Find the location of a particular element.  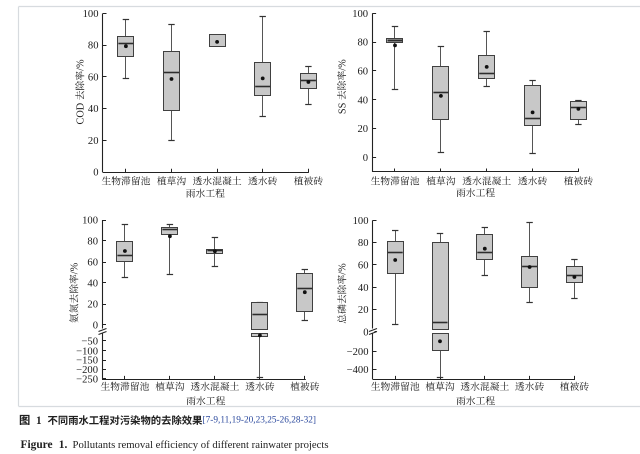

svg-text: −100 is located at coordinates (87, 351).